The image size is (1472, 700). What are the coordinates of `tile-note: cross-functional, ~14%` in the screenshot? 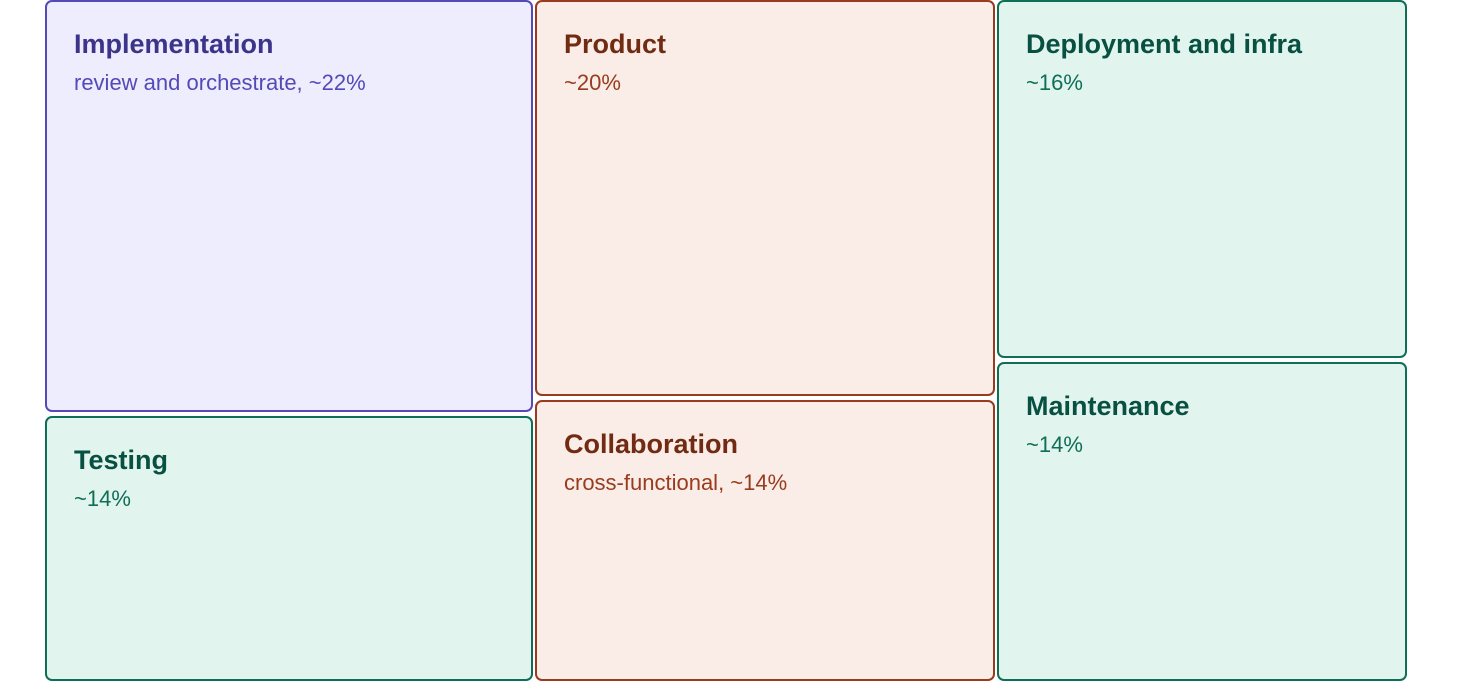 It's located at (676, 482).